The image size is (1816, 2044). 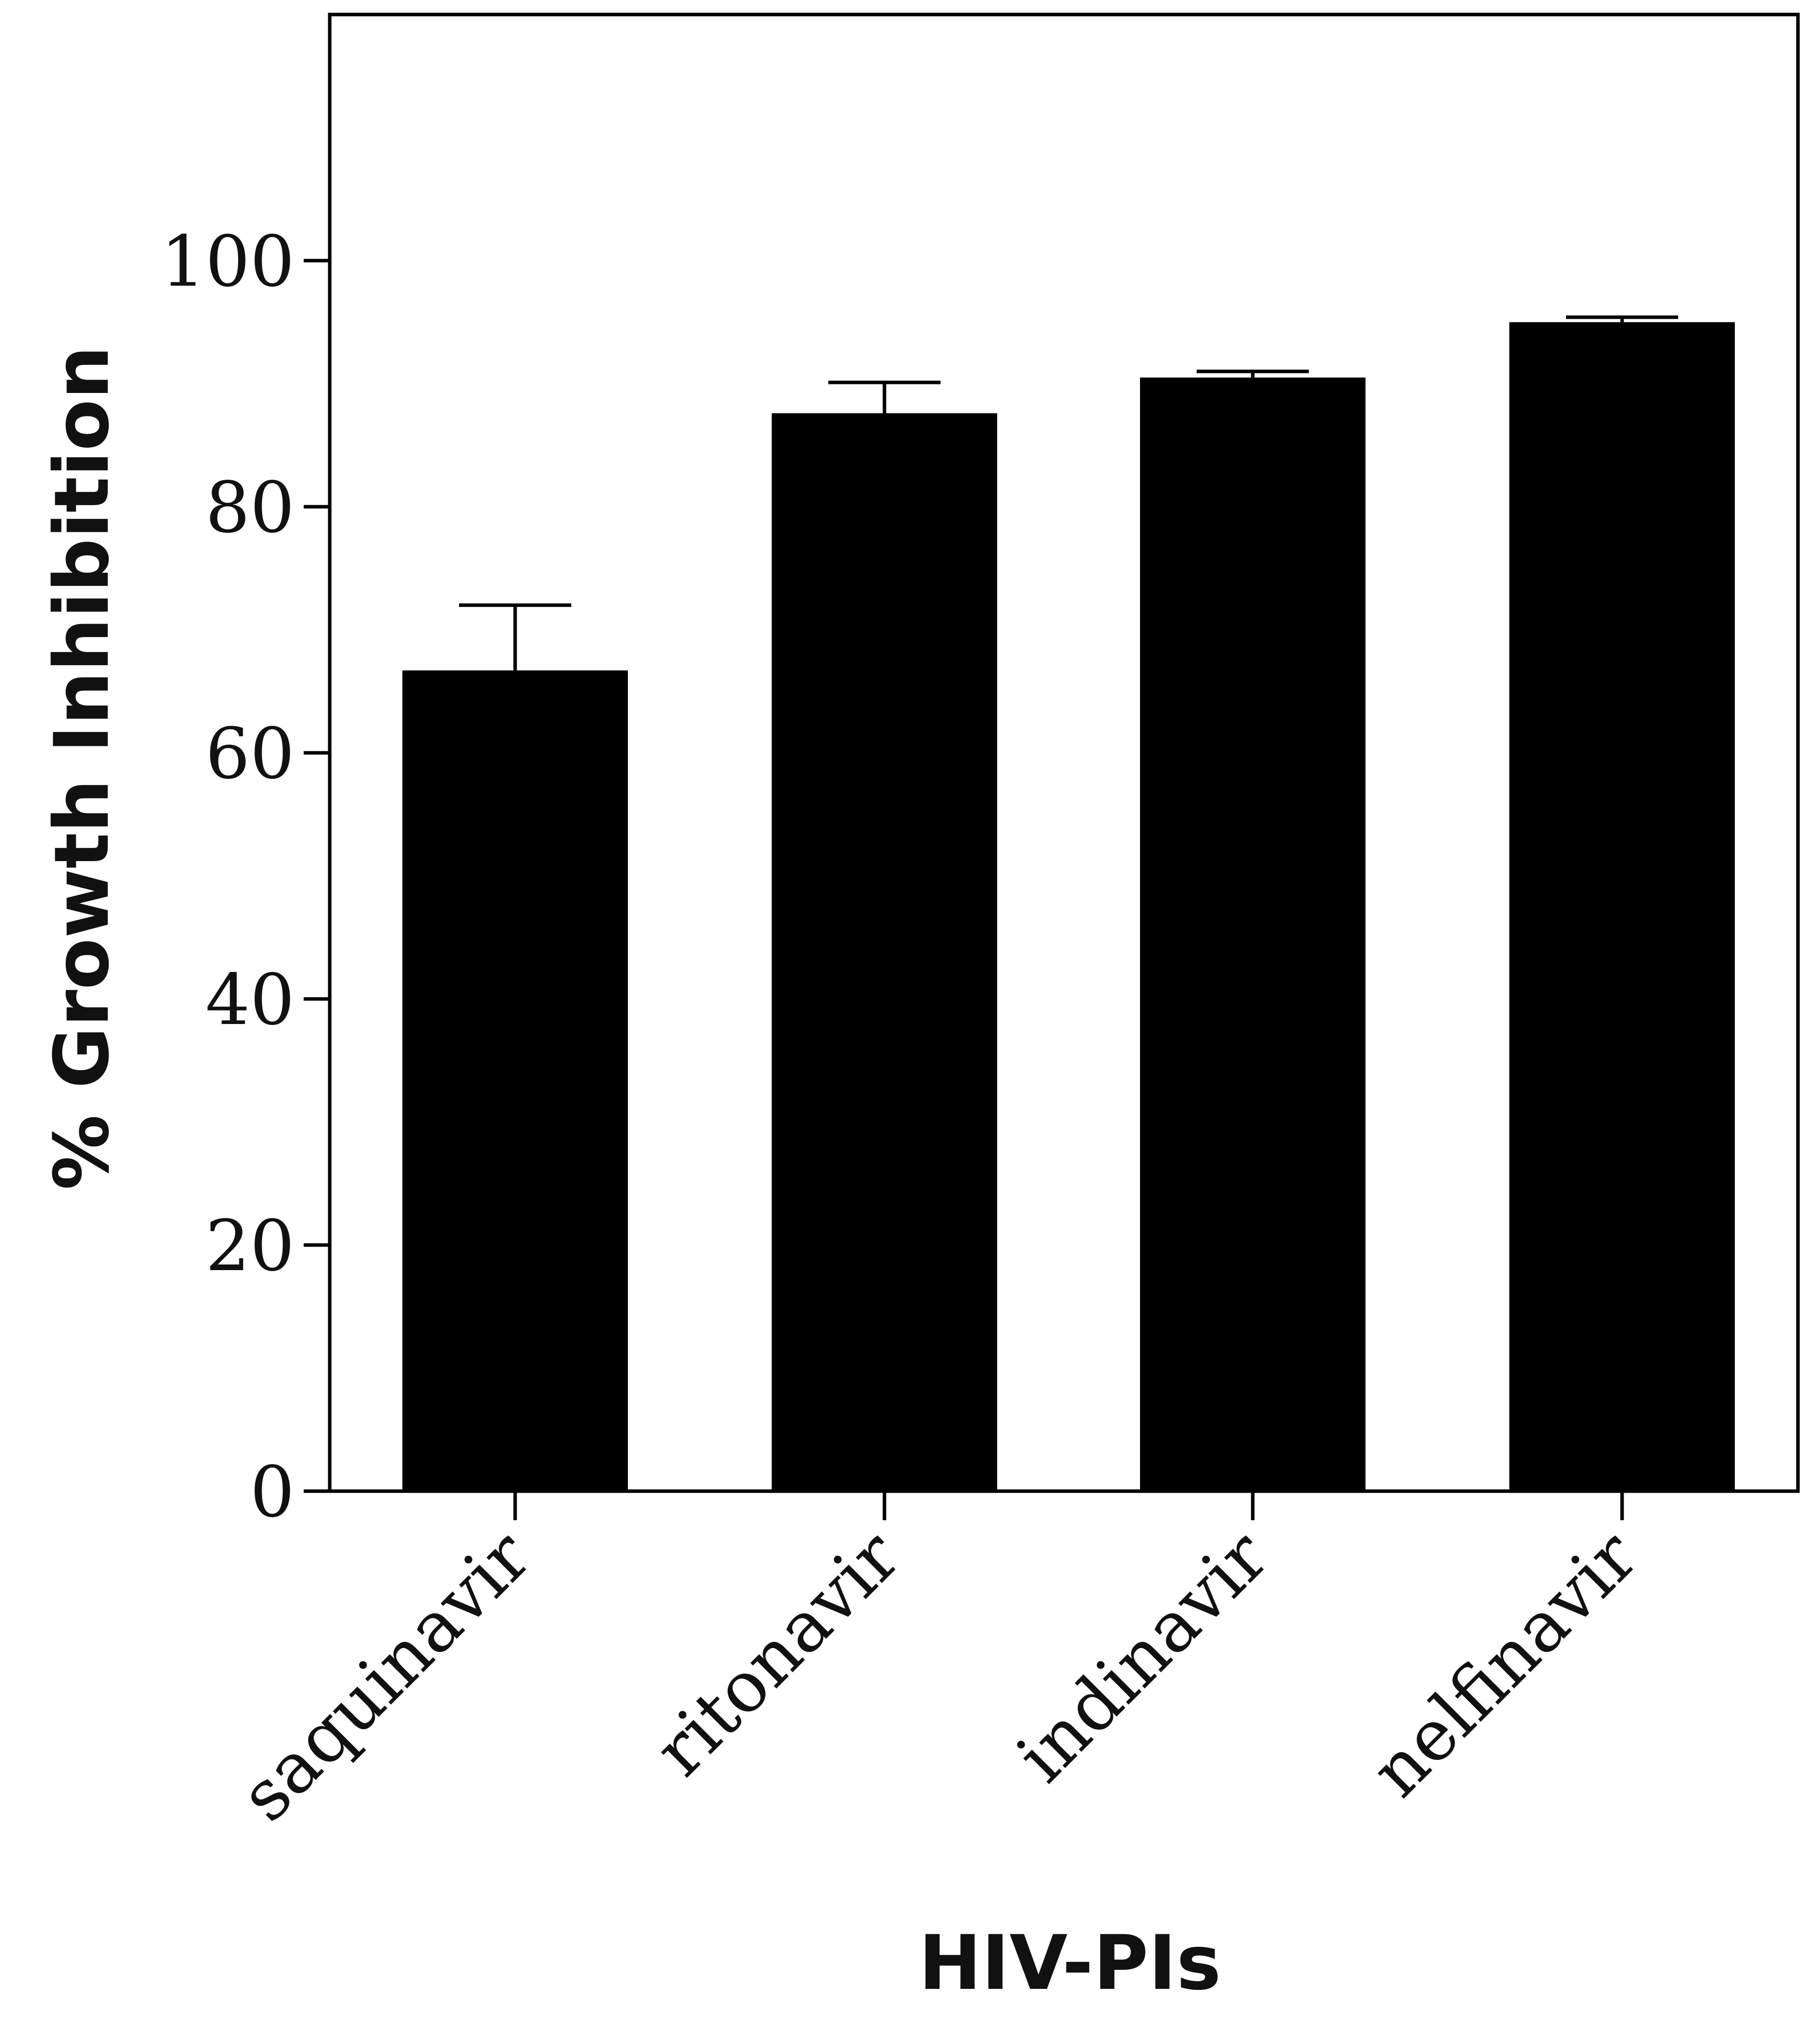 I want to click on error-bar-ritonavir, so click(x=884, y=397).